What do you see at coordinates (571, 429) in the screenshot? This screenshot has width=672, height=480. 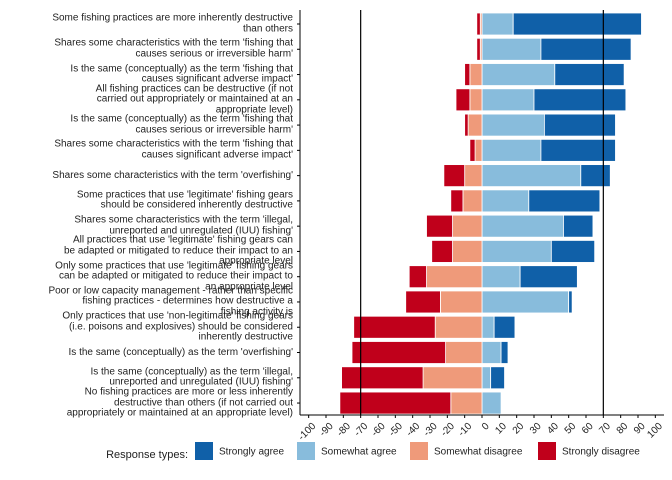 I see `x-tick-label: 50` at bounding box center [571, 429].